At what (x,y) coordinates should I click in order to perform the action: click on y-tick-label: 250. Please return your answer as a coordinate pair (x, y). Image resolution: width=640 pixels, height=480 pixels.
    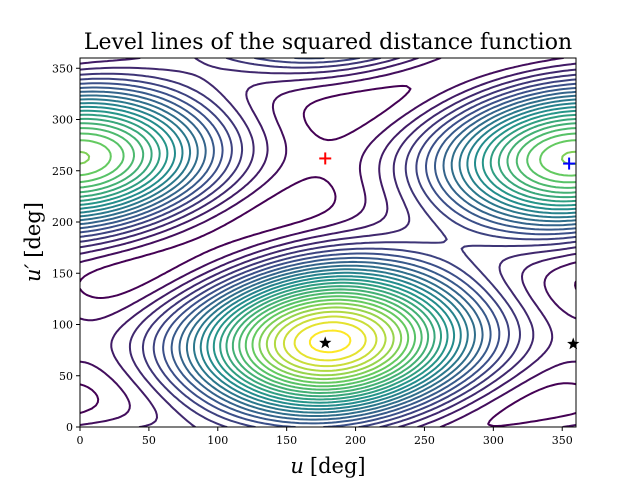
    Looking at the image, I should click on (62, 171).